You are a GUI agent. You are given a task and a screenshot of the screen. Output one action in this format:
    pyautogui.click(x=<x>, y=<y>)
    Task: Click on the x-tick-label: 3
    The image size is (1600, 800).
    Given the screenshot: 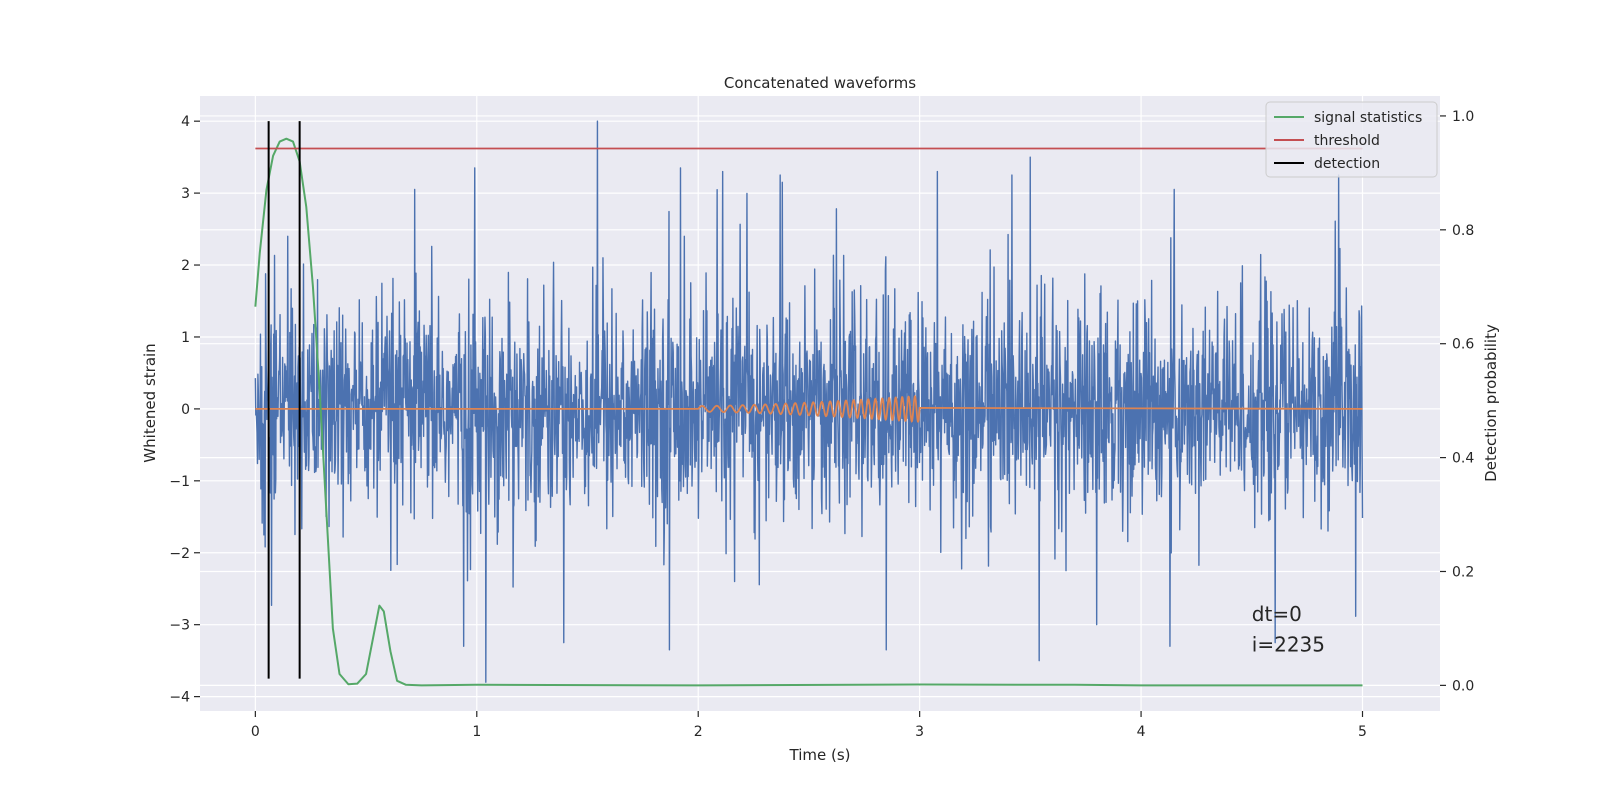 What is the action you would take?
    pyautogui.click(x=919, y=732)
    